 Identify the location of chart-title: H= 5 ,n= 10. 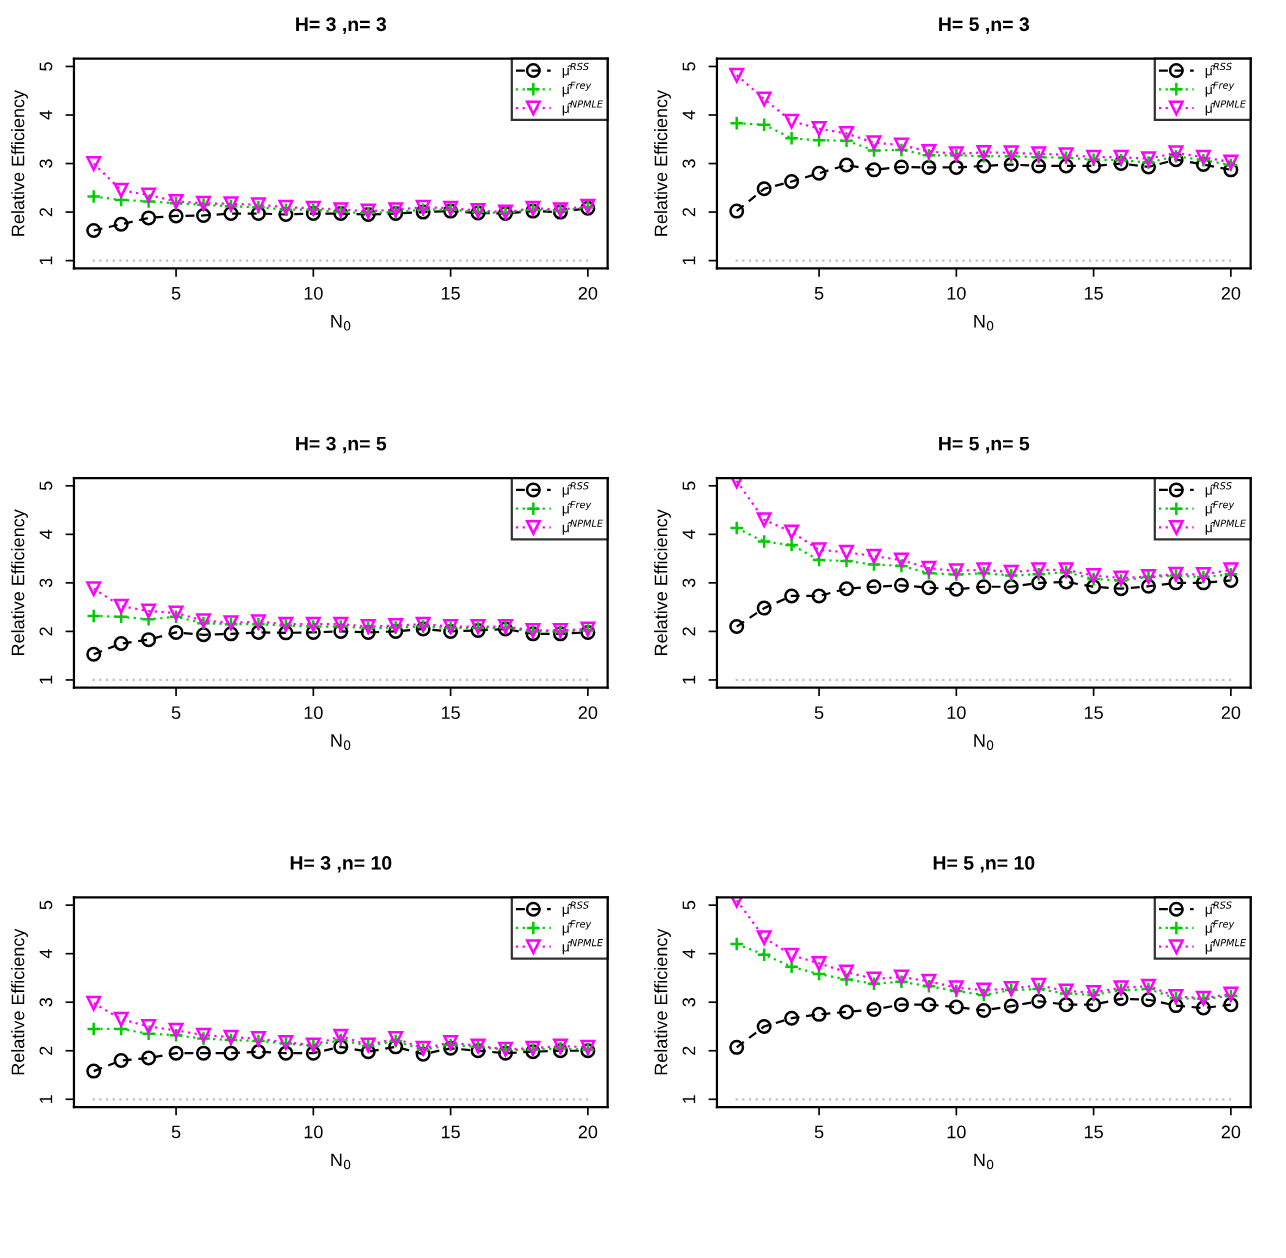
(984, 864).